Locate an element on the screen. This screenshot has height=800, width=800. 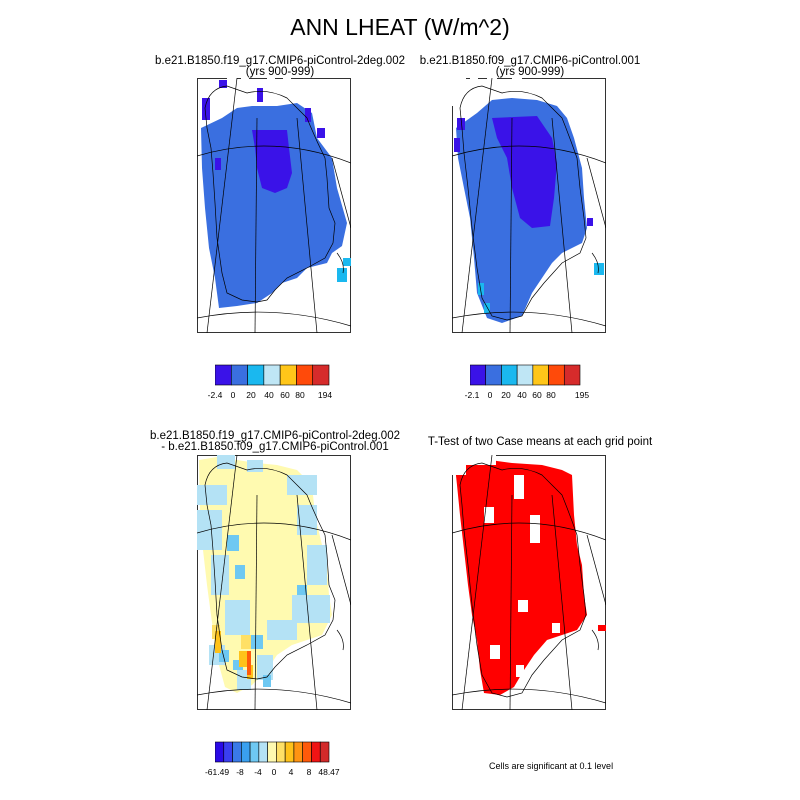
panel-3-positive-cells is located at coordinates (249, 663).